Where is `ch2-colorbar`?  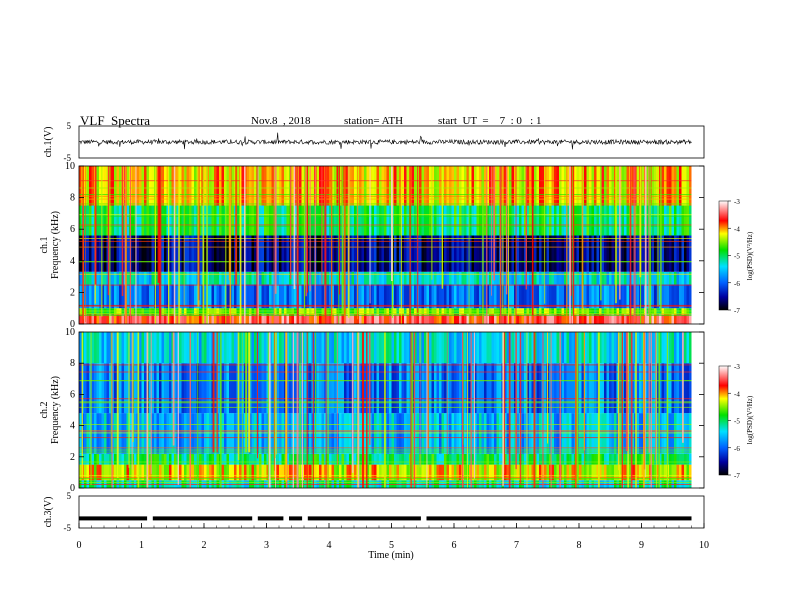
ch2-colorbar is located at coordinates (723, 420).